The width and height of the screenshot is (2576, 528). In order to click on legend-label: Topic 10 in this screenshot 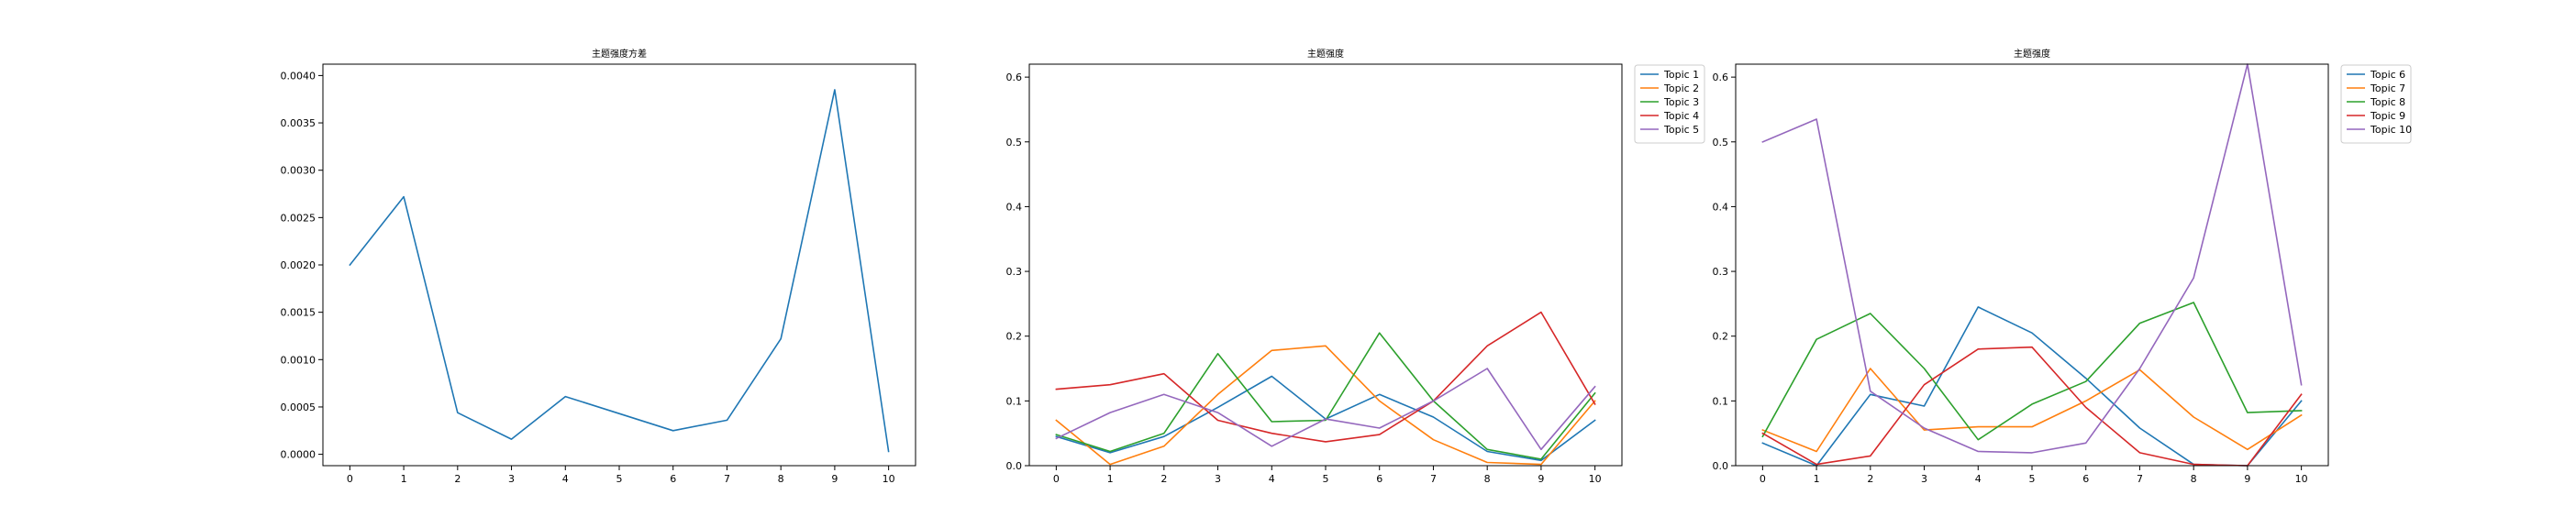, I will do `click(2391, 130)`.